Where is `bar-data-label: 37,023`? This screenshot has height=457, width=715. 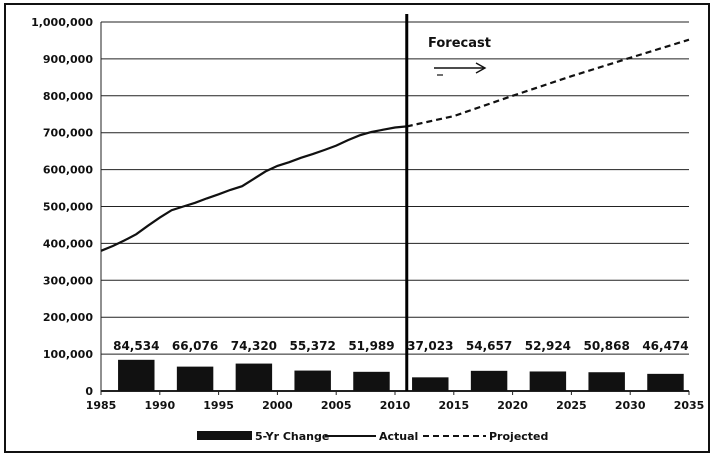
bar-data-label: 37,023 is located at coordinates (430, 346).